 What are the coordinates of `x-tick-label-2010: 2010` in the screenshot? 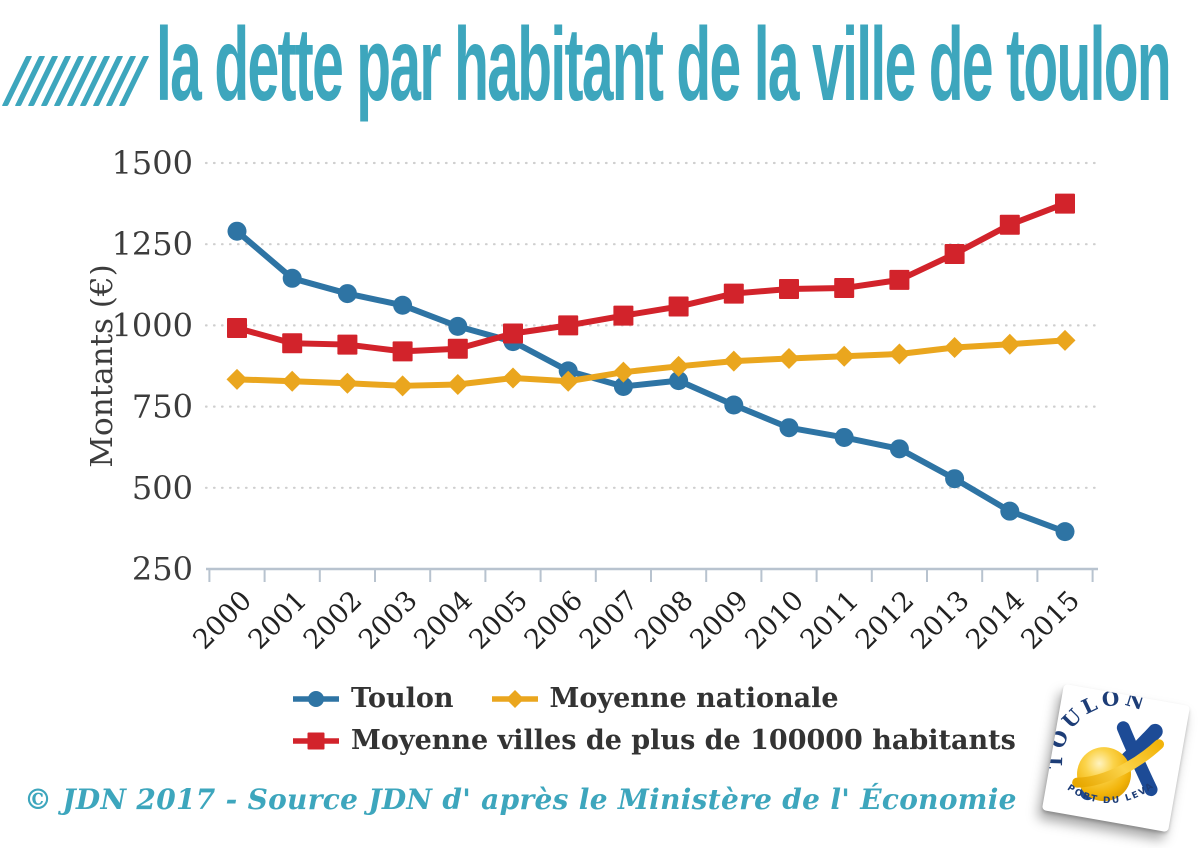 It's located at (774, 620).